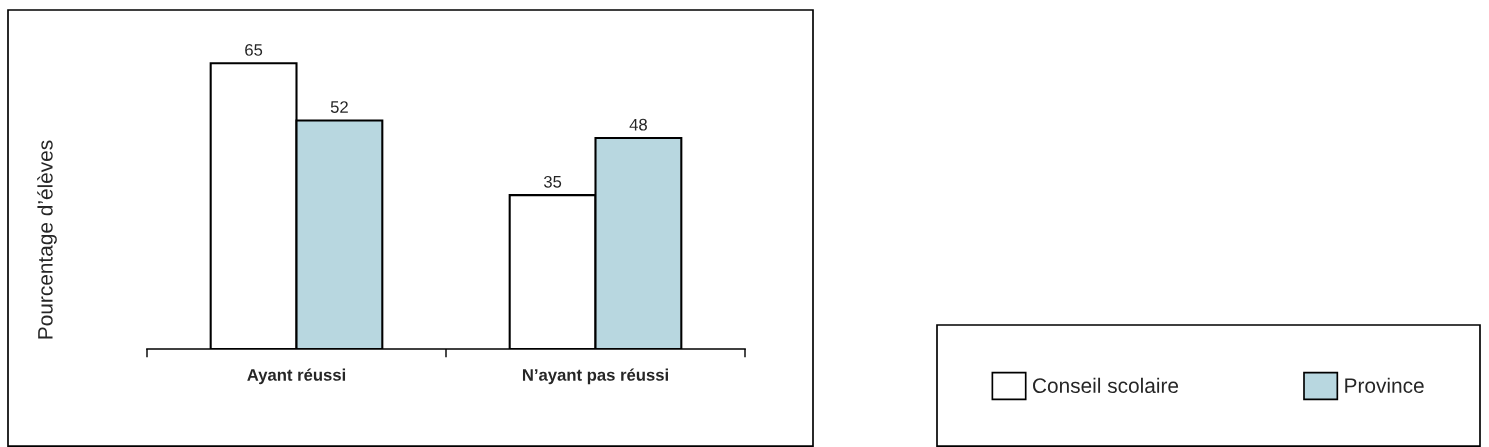 The height and width of the screenshot is (447, 1489). Describe the element at coordinates (254, 50) in the screenshot. I see `data-label: 65` at that location.